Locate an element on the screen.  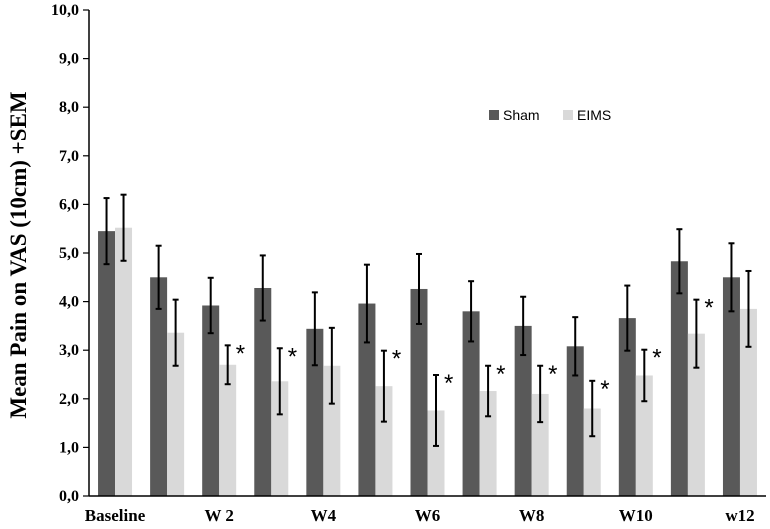
y-tick-label: 2,0 is located at coordinates (69, 399).